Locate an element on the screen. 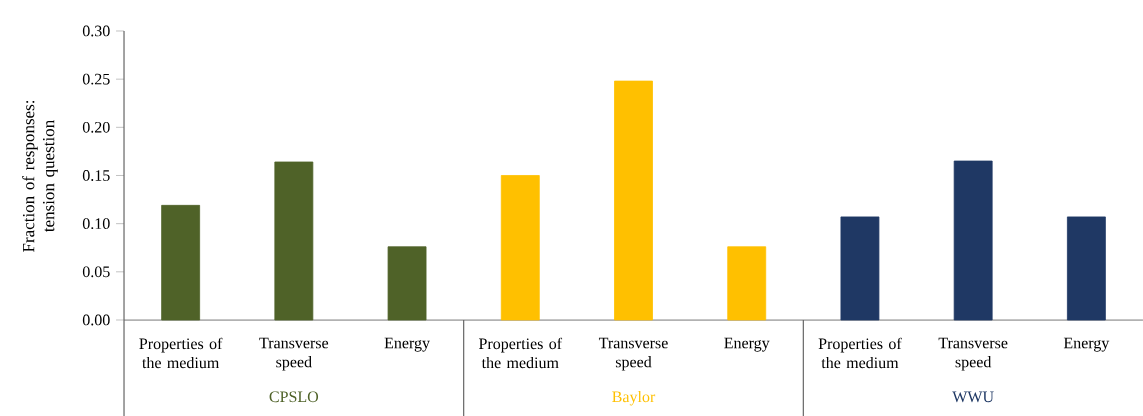 The width and height of the screenshot is (1143, 416). y-tick-label: 0.10 is located at coordinates (96, 224).